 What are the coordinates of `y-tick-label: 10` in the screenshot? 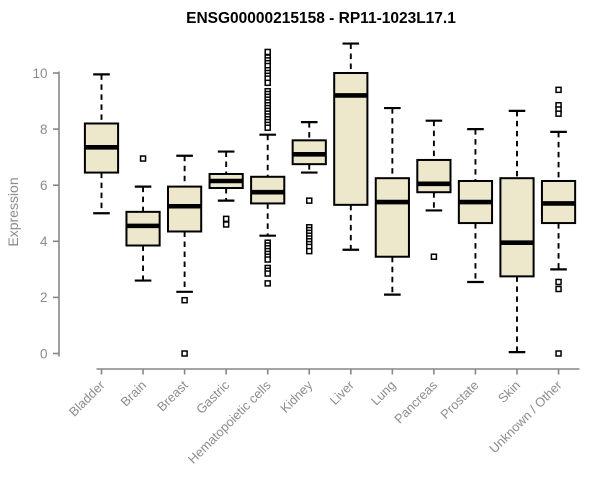 It's located at (39, 73).